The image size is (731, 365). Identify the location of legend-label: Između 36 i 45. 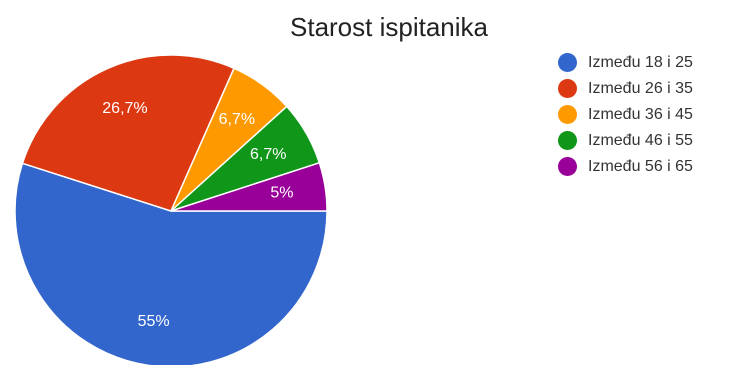
(640, 114).